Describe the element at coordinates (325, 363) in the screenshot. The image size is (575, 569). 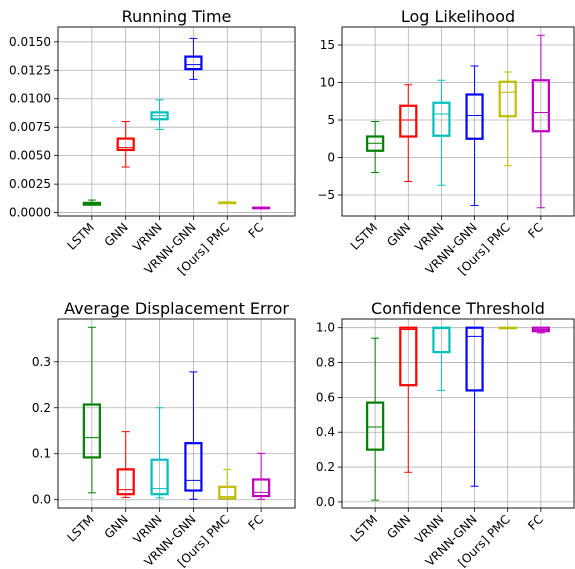
I see `y-tick-label: 0.8` at that location.